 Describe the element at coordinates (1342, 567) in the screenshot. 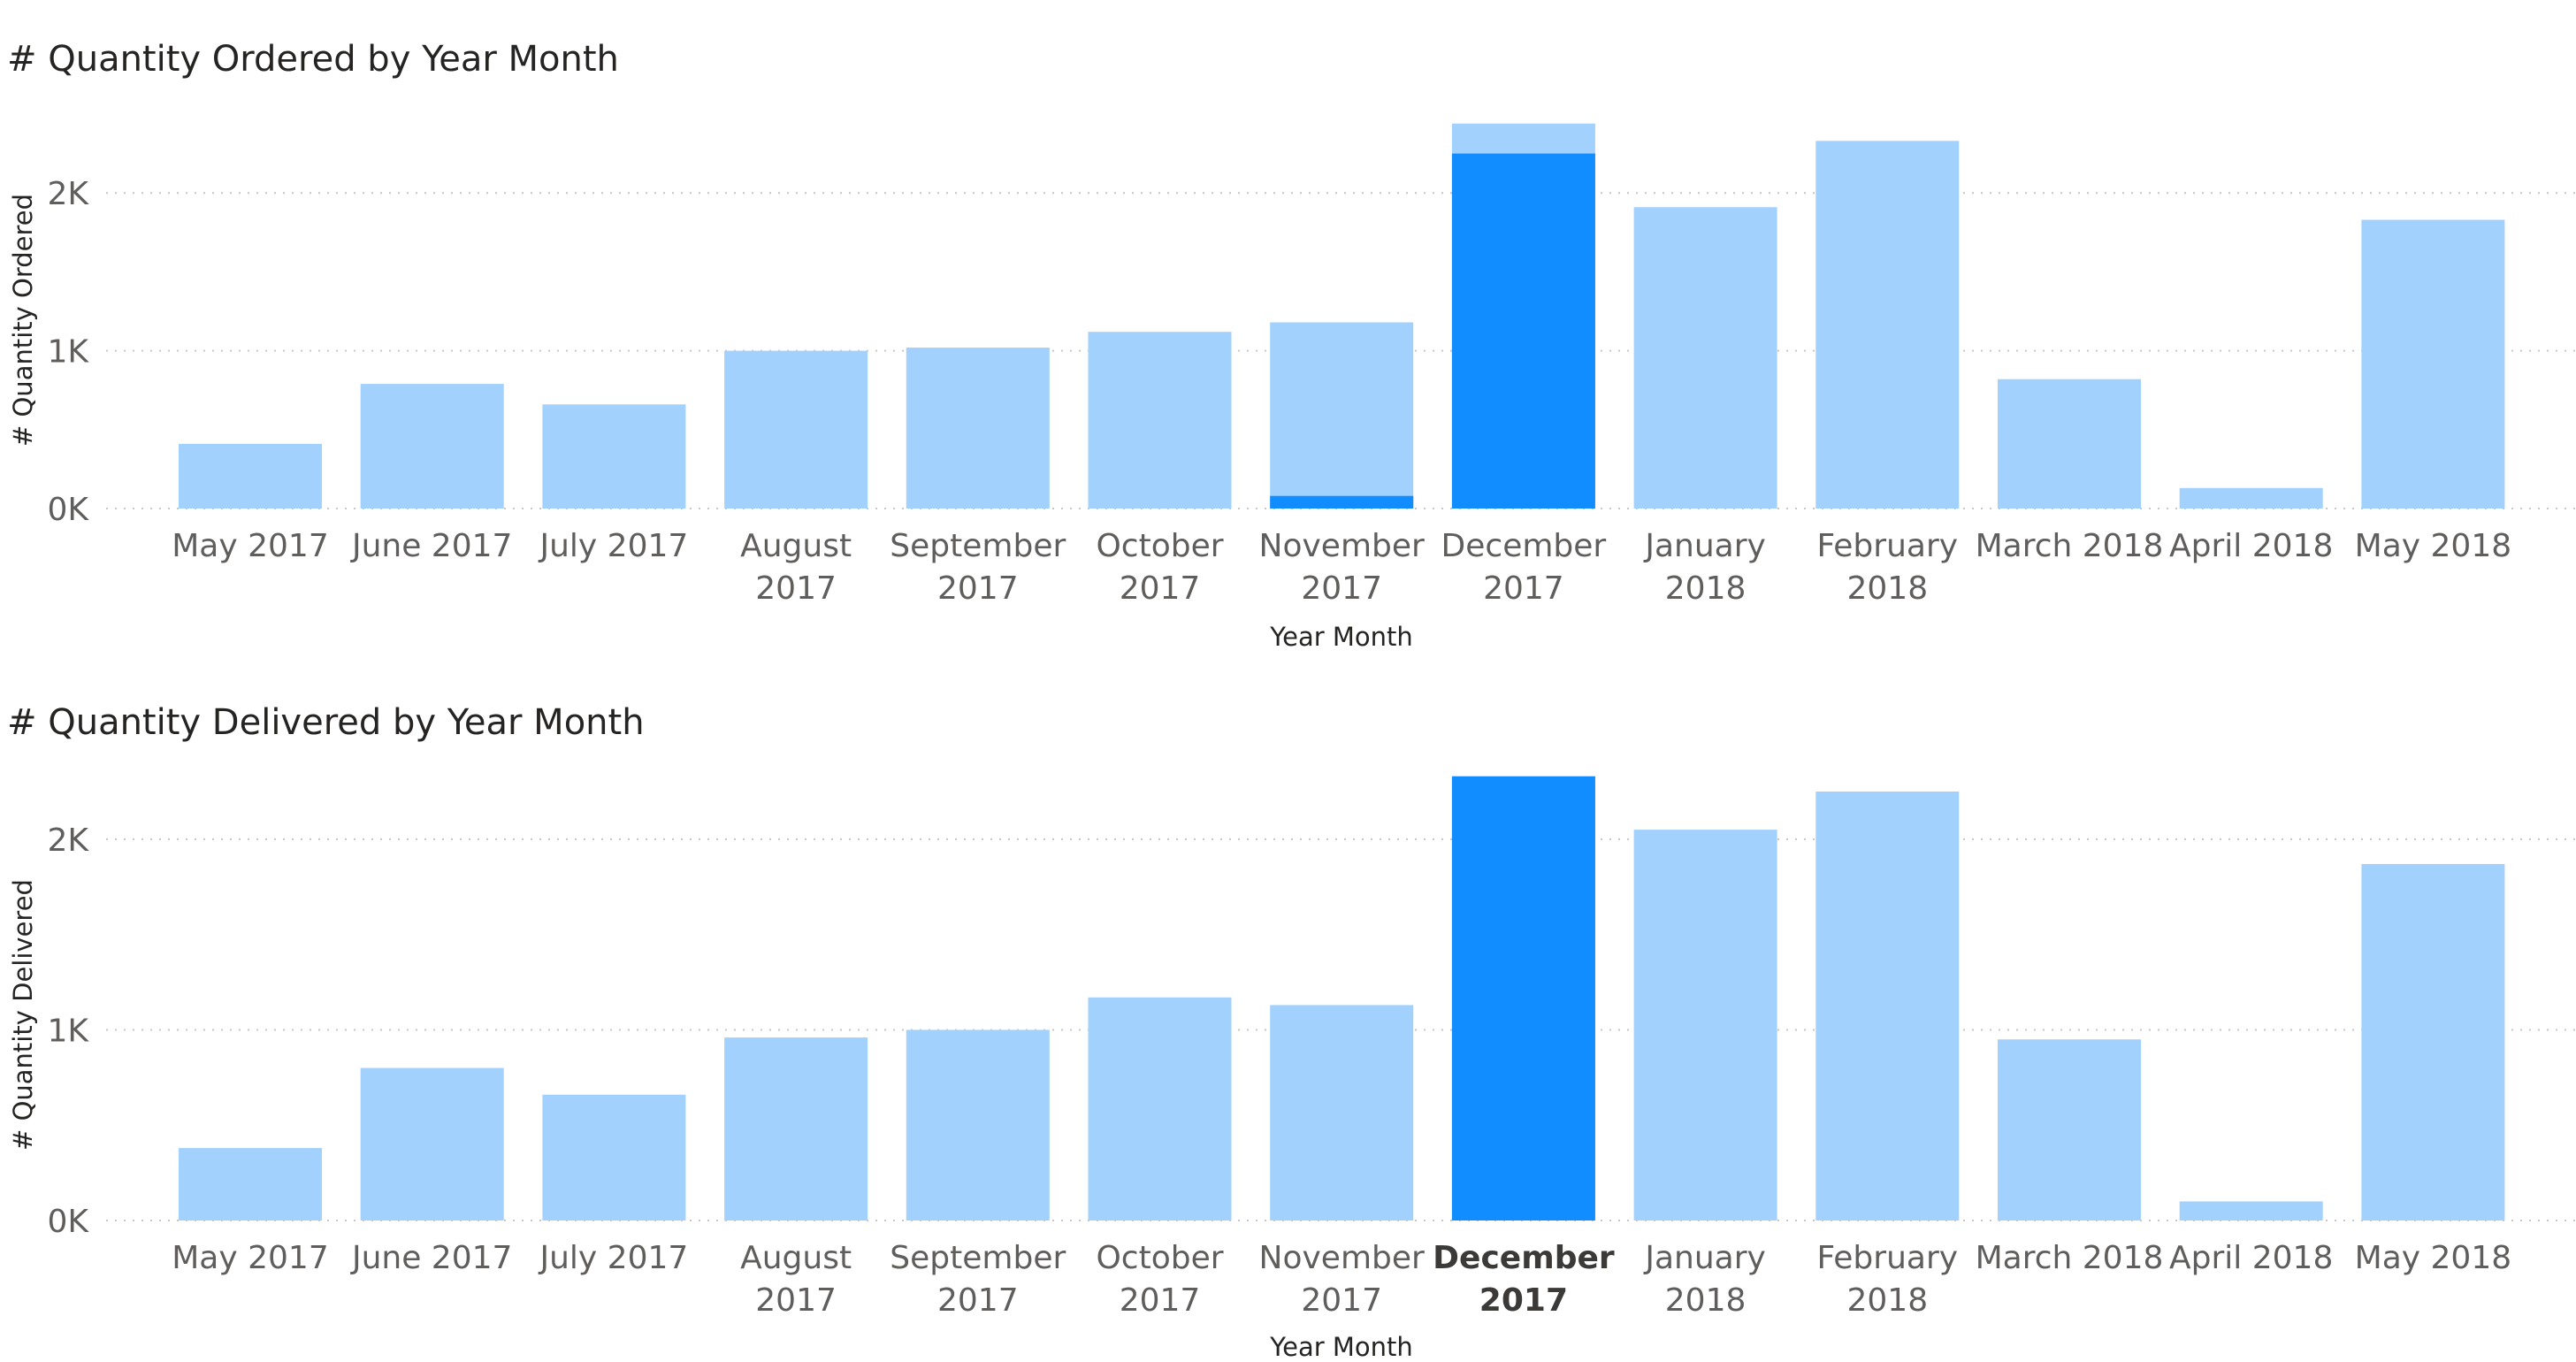

I see `ordered-x-tick-label: November 2017` at that location.